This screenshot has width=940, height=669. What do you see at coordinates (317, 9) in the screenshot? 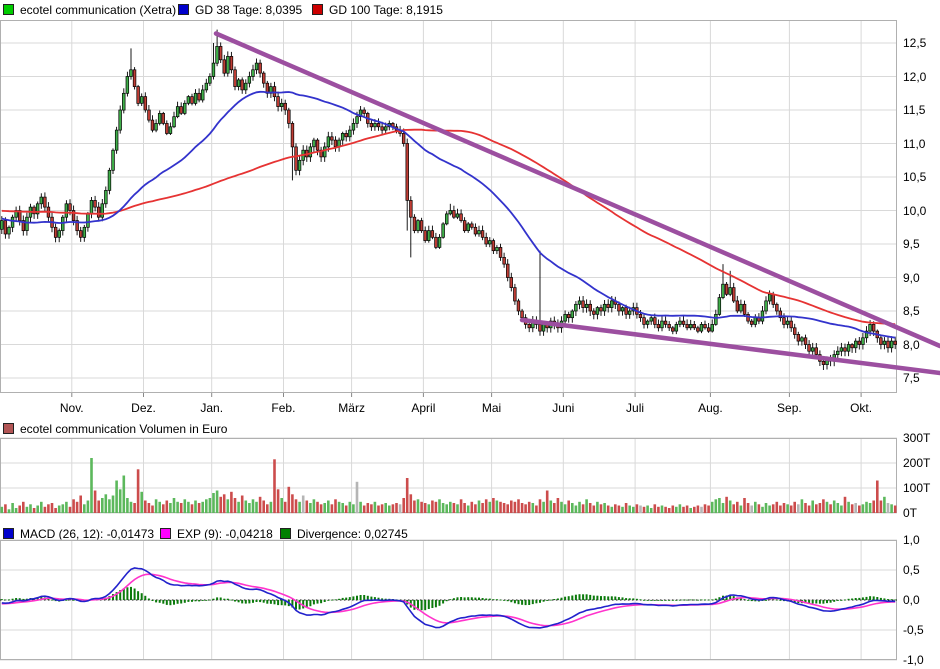
I see `gd100-swatch-icon` at bounding box center [317, 9].